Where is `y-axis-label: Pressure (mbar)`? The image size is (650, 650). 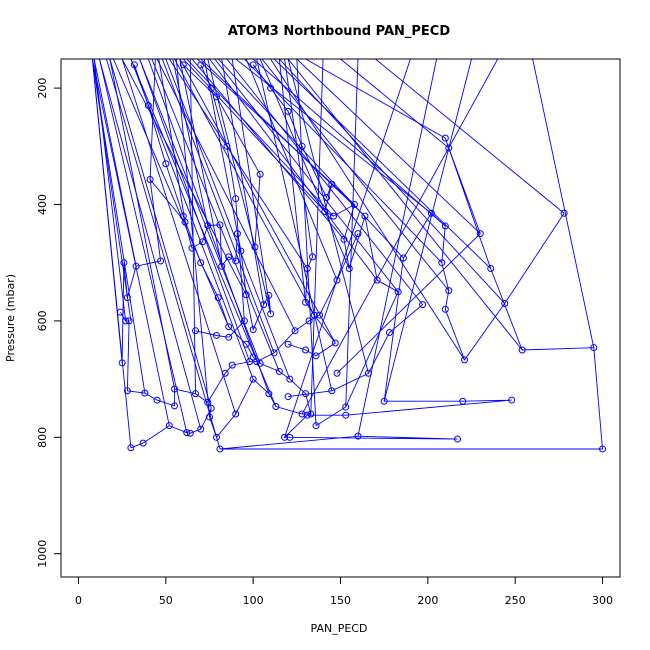 y-axis-label: Pressure (mbar) is located at coordinates (10, 318).